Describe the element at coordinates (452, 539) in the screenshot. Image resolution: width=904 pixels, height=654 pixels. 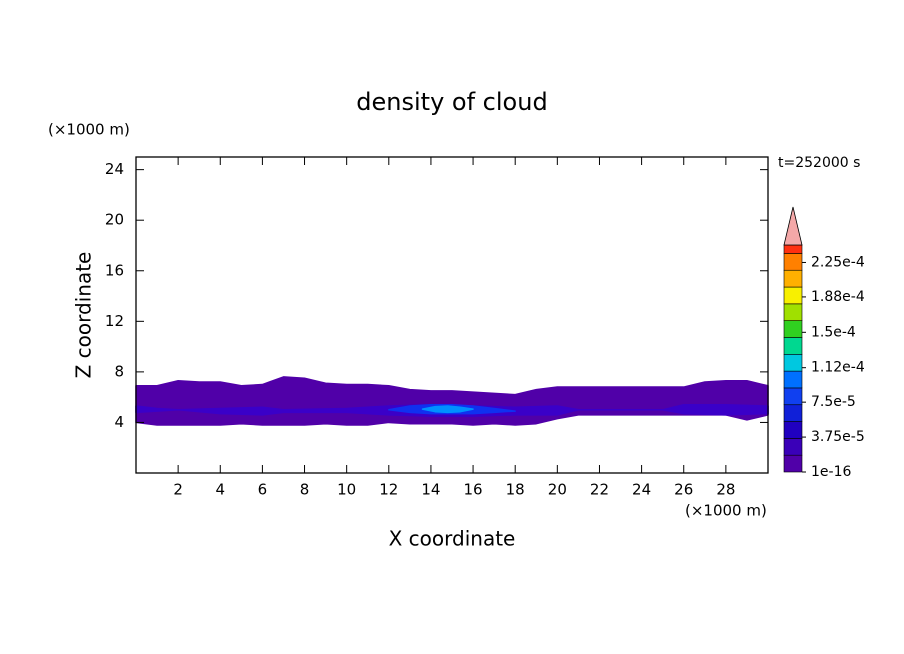
I see `x-axis-label: X coordinate` at that location.